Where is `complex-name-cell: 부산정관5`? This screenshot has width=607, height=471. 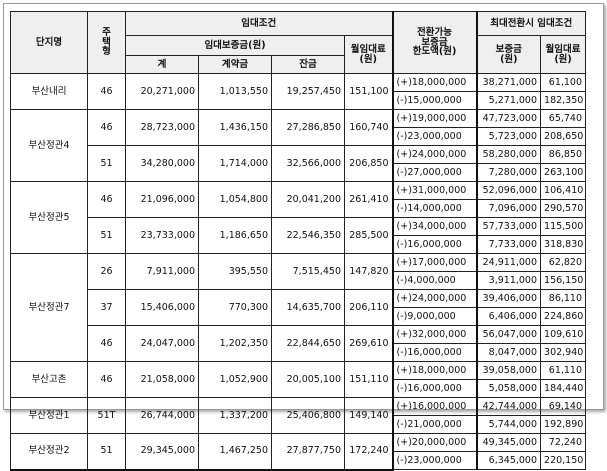 complex-name-cell: 부산정관5 is located at coordinates (49, 217).